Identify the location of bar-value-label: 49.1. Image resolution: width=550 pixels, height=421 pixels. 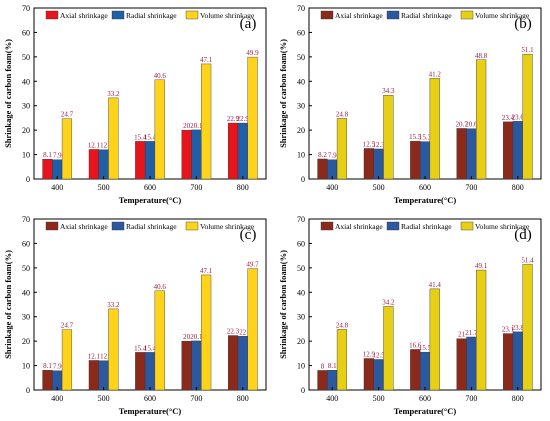
(481, 266).